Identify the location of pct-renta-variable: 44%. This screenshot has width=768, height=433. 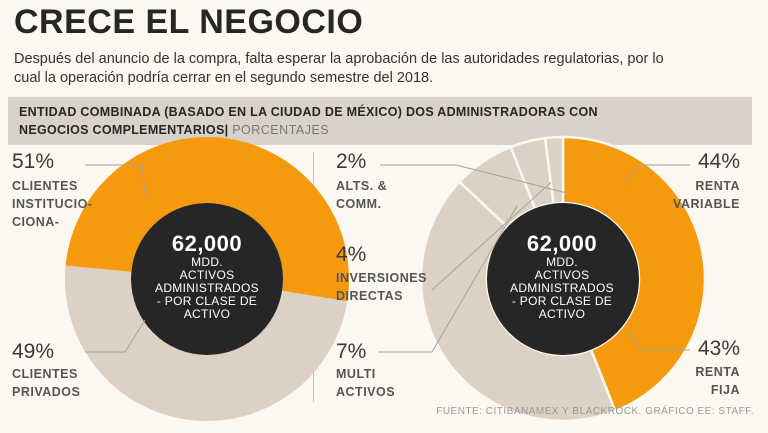
(718, 161).